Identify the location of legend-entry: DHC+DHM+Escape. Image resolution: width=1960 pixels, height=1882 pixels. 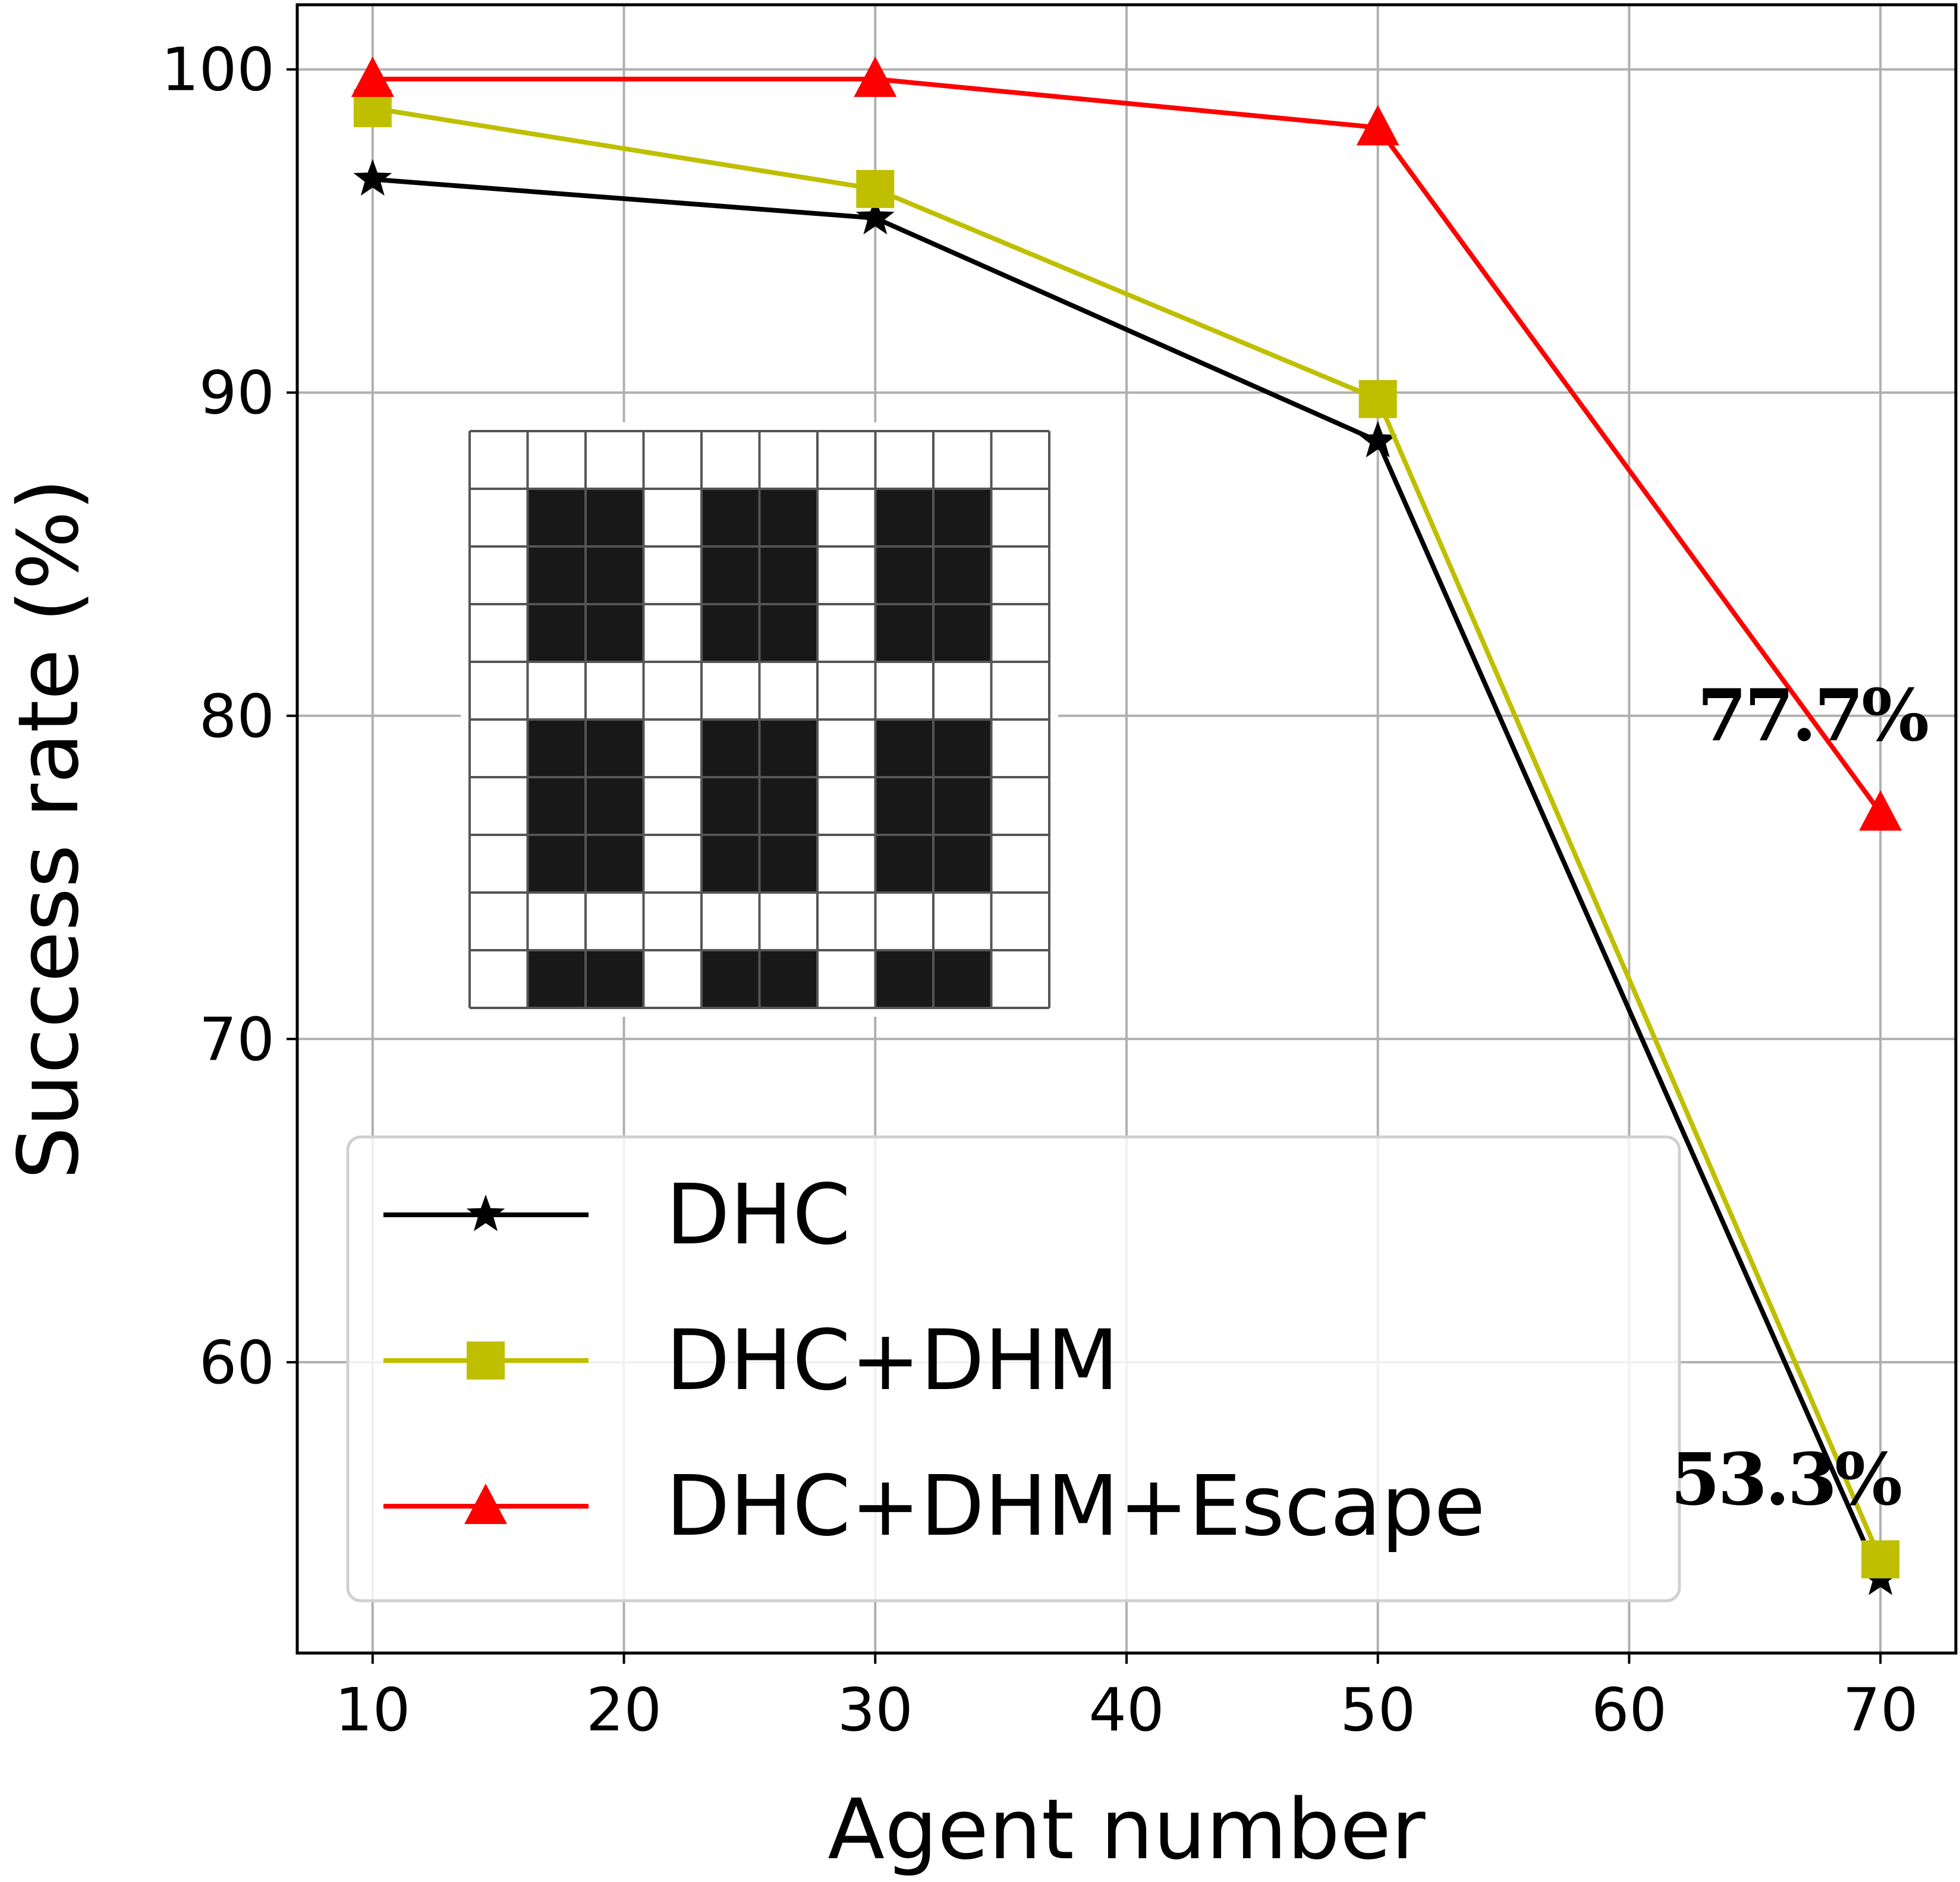
(934, 1507).